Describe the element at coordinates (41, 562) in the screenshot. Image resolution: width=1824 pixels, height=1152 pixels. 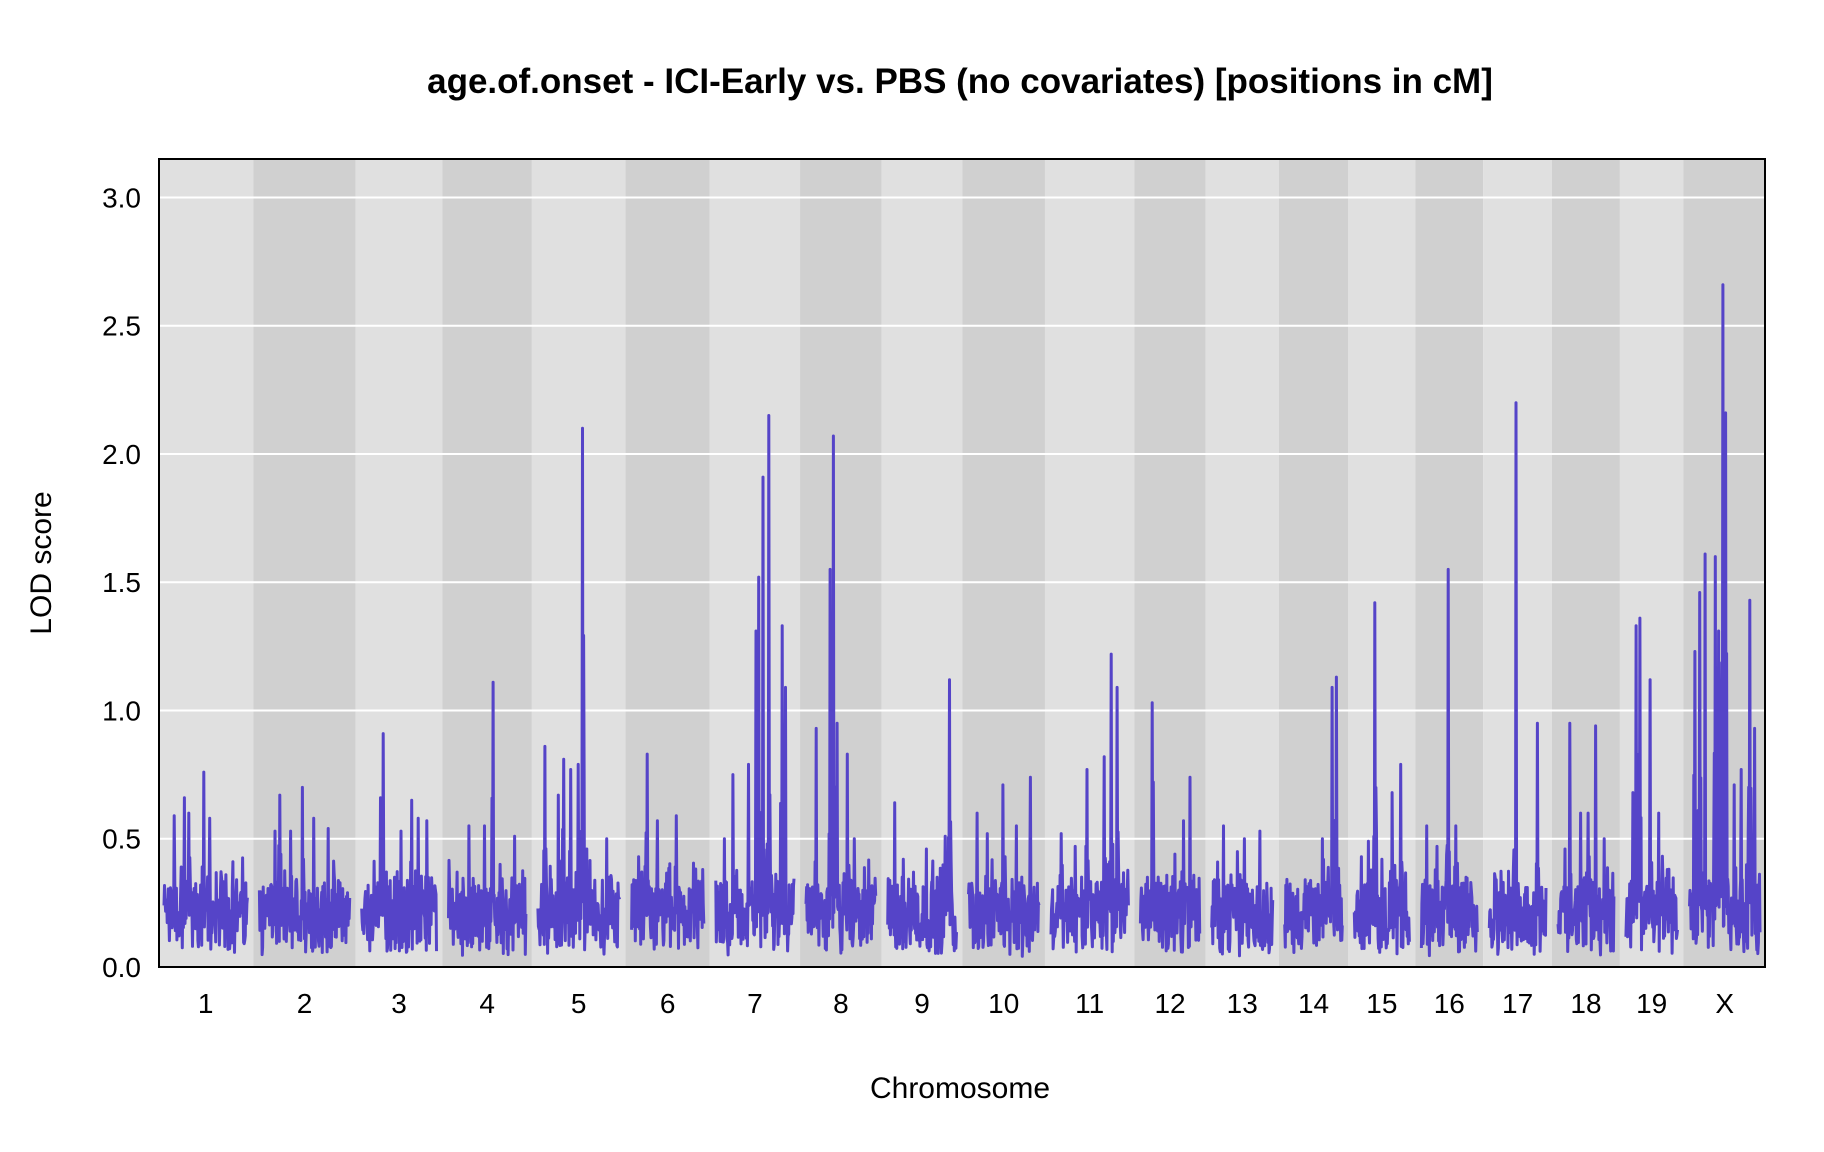
I see `y-axis-label: LOD score` at that location.